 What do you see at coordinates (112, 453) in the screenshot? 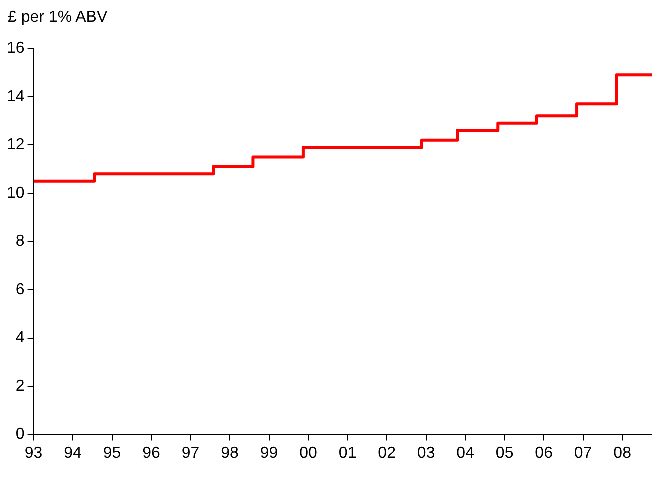
I see `x-tick-label: 95` at bounding box center [112, 453].